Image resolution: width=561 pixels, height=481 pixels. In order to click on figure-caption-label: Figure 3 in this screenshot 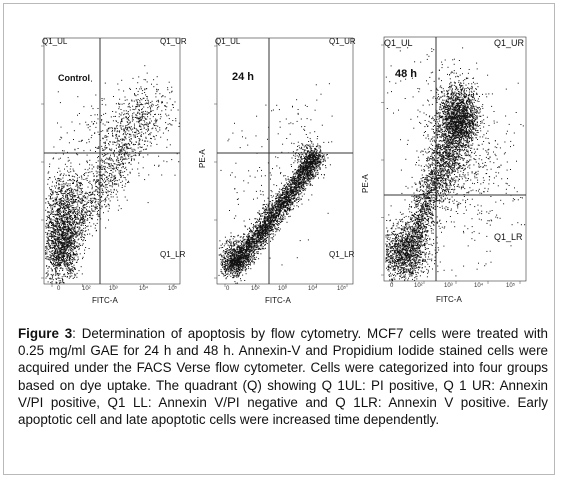, I will do `click(45, 333)`.